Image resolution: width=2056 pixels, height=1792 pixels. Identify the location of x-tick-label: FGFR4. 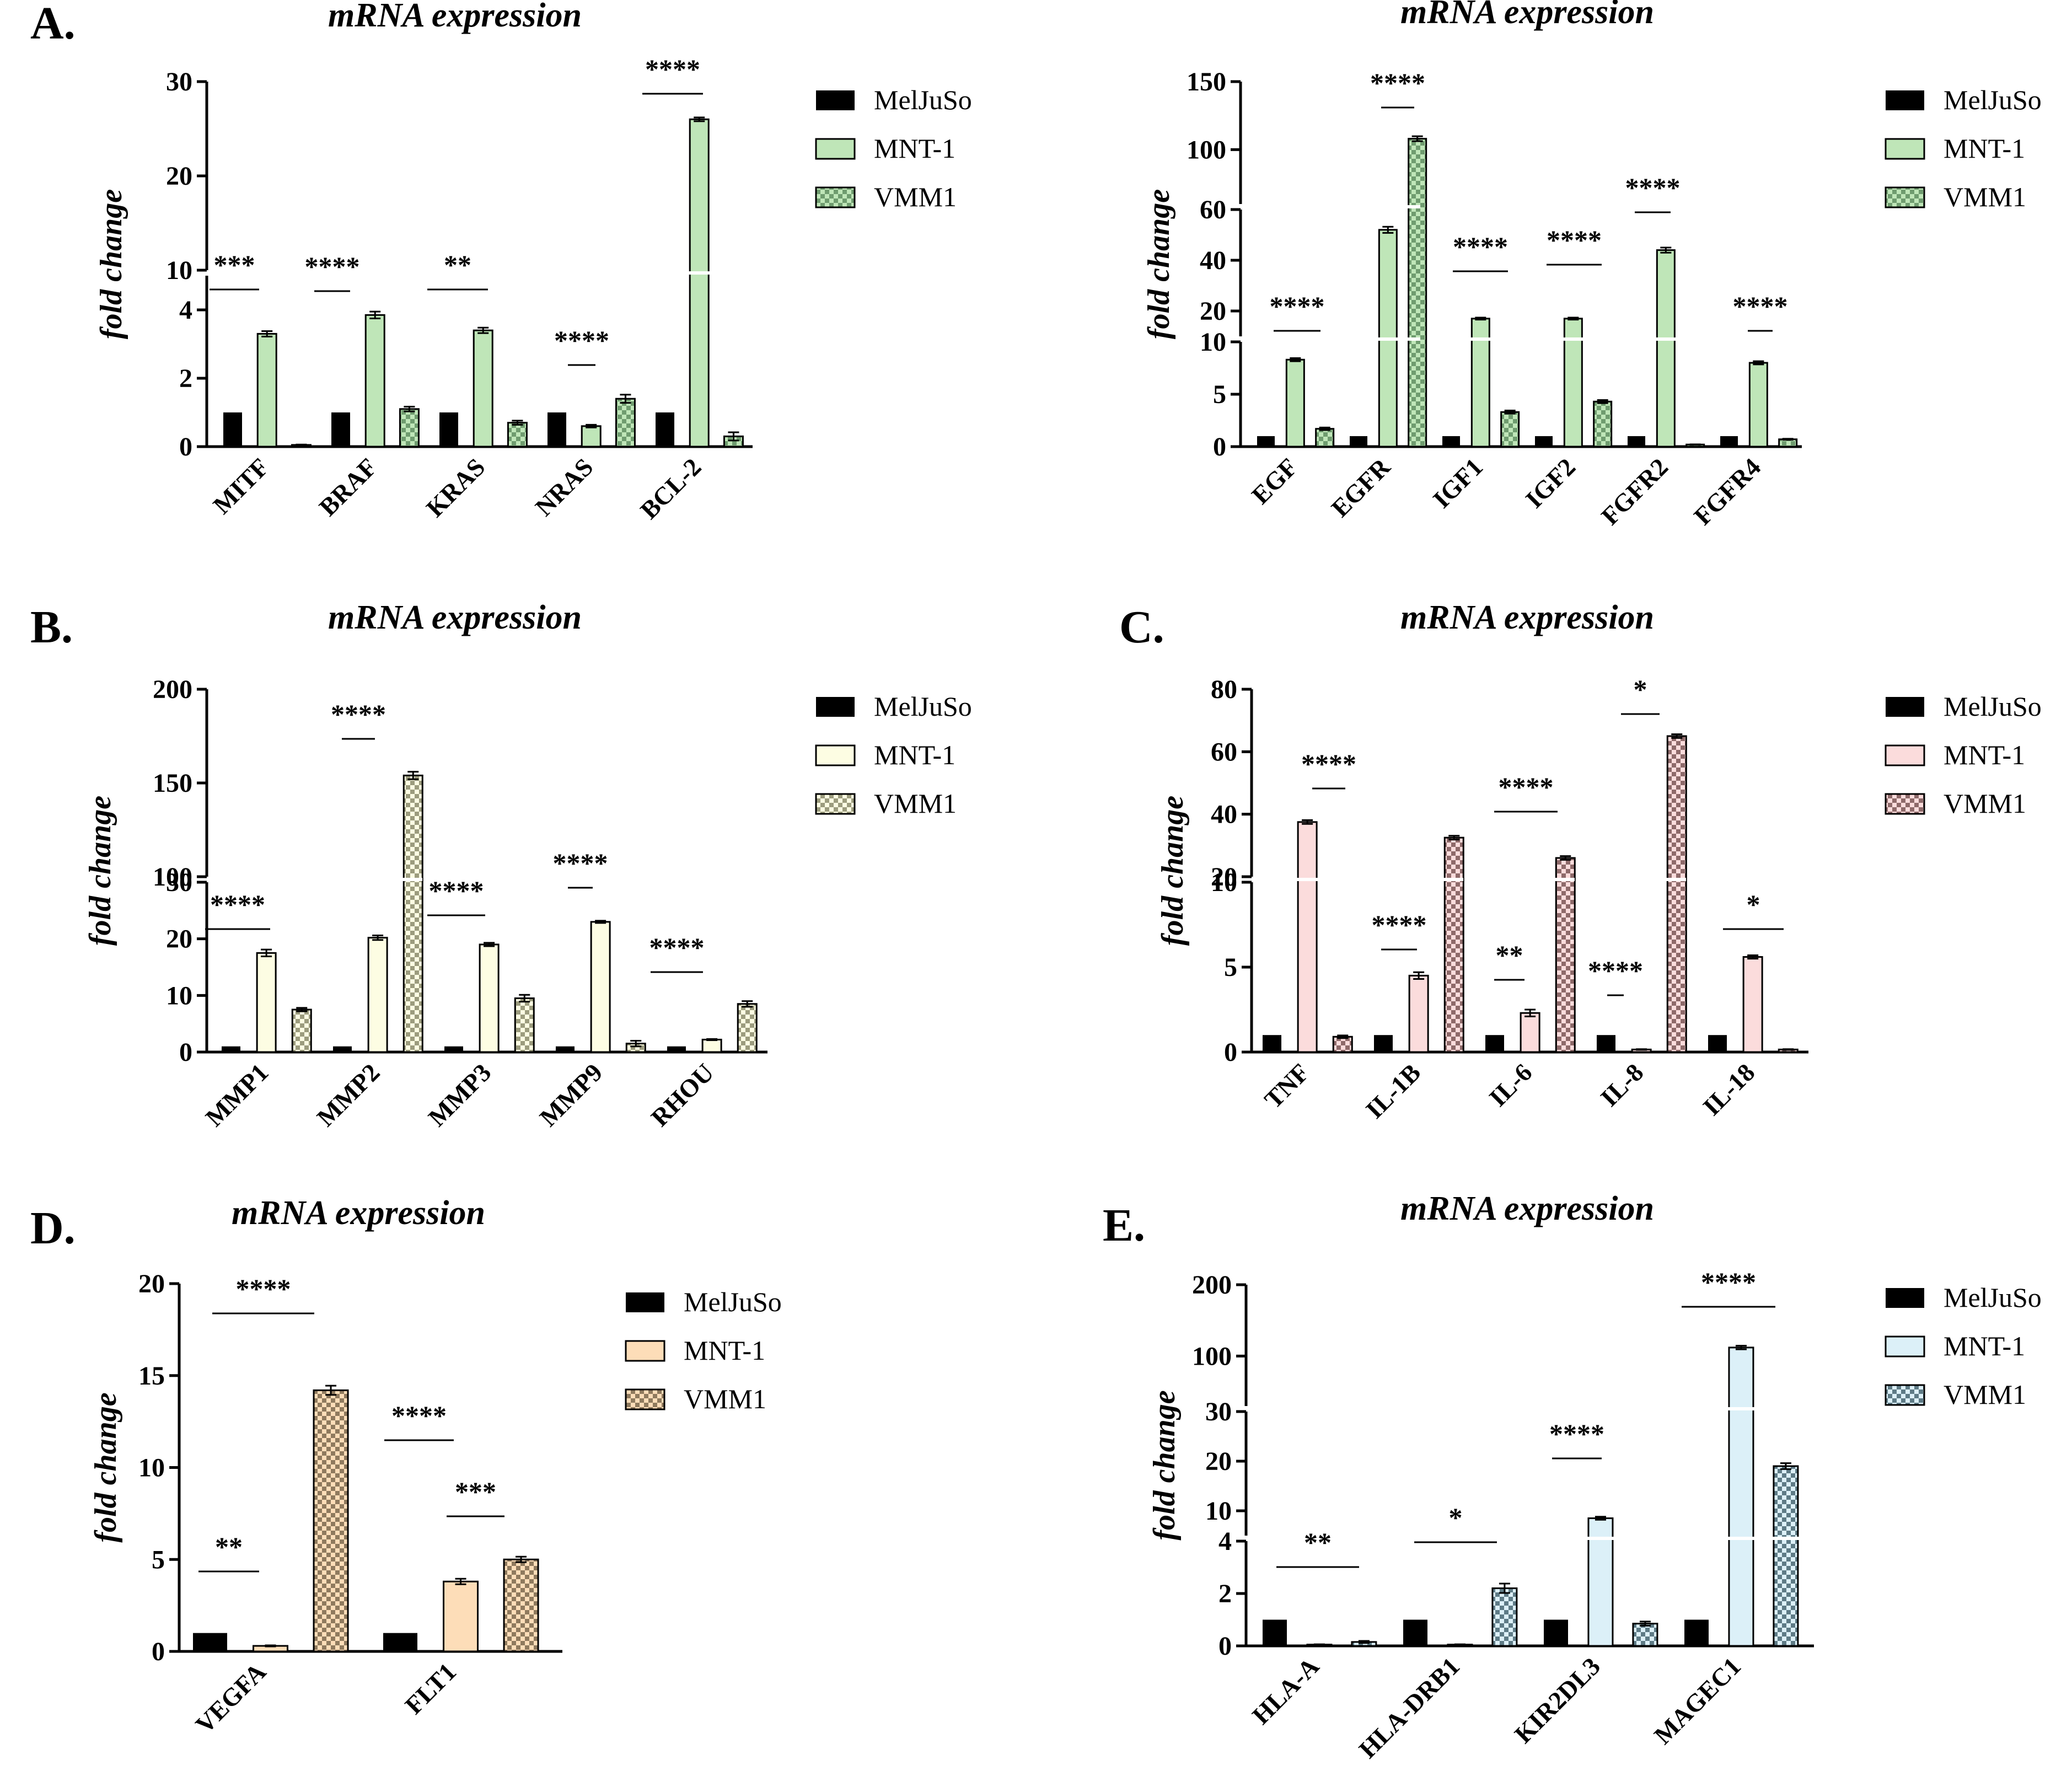
(1727, 491).